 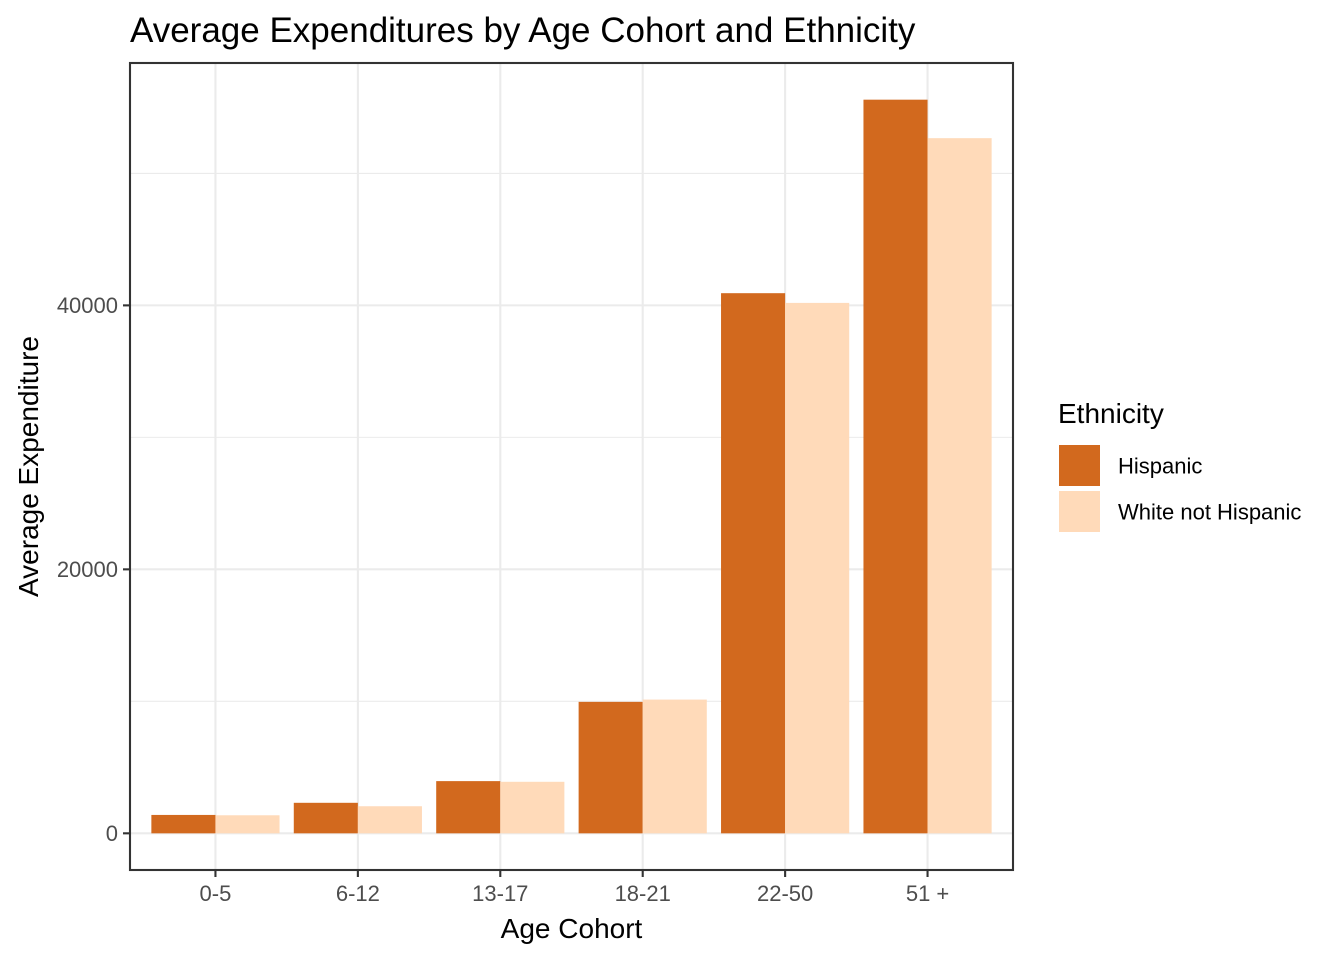 I want to click on legend: Ethnicity Hispanic White not Hispanic, so click(x=1179, y=465).